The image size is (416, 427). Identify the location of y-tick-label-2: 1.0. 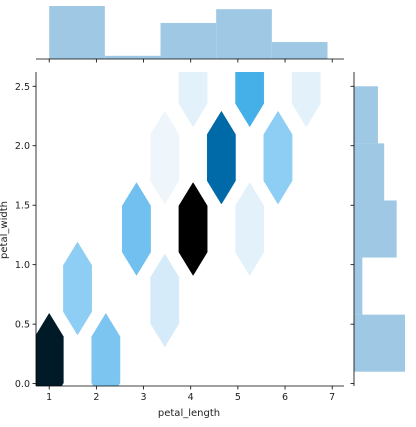
(22, 265).